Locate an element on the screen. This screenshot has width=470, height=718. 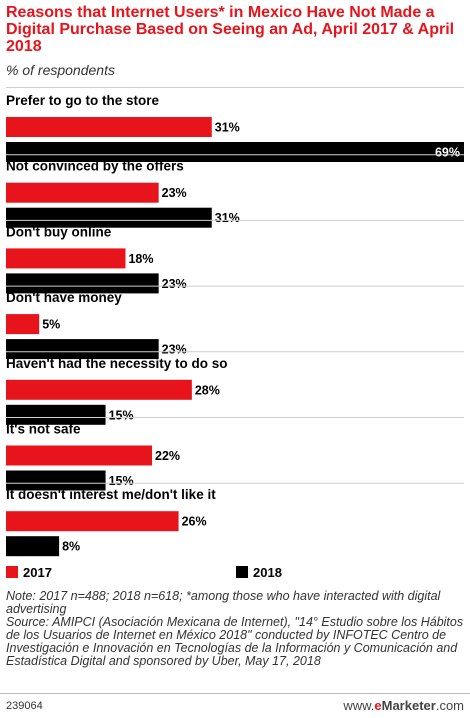
value-label-2017-don-t-have-money: 5% is located at coordinates (51, 325).